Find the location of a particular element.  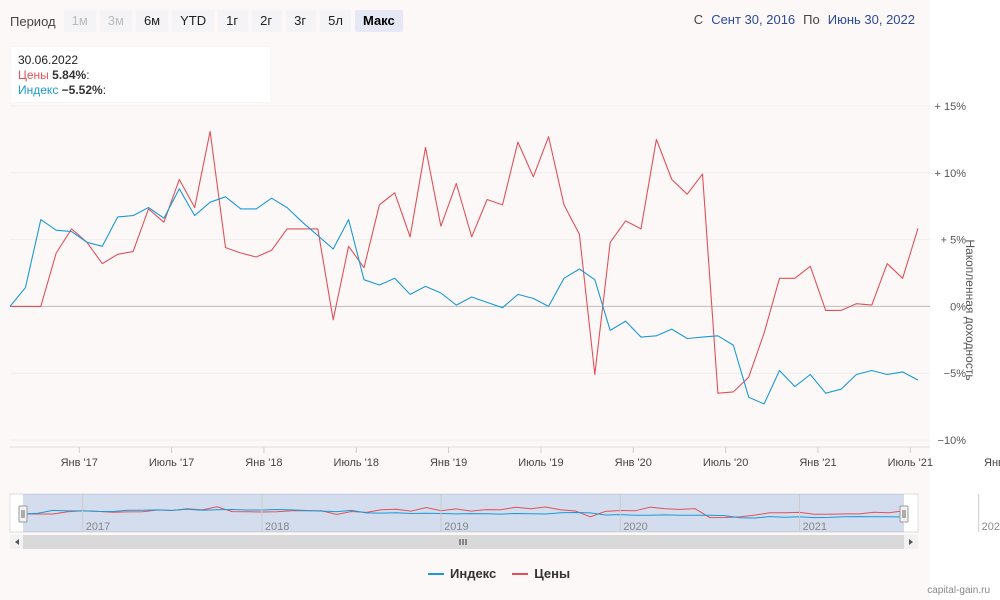

period-button-2y: 2г is located at coordinates (267, 21).